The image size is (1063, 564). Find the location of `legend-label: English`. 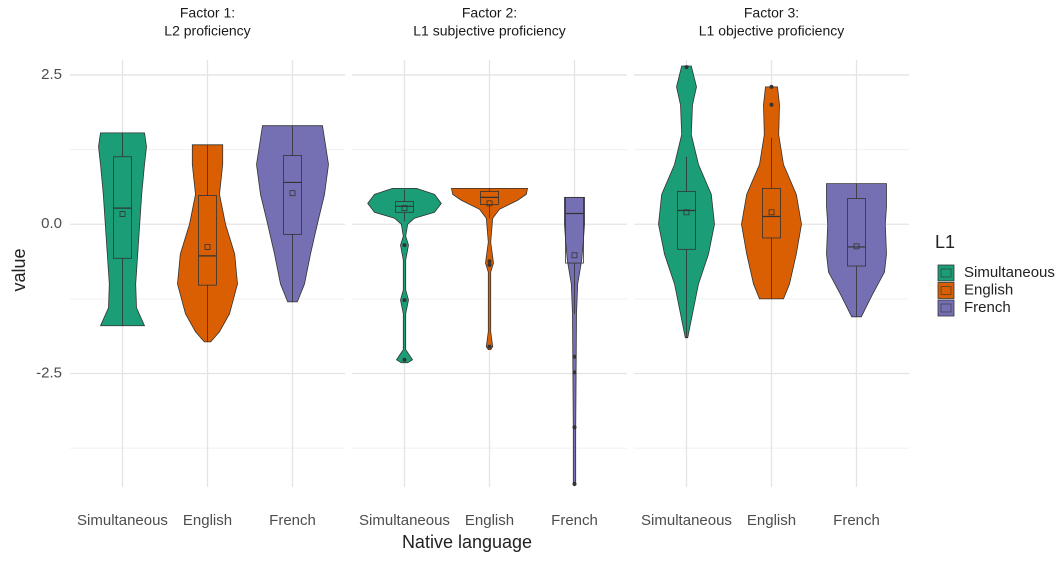

legend-label: English is located at coordinates (988, 289).